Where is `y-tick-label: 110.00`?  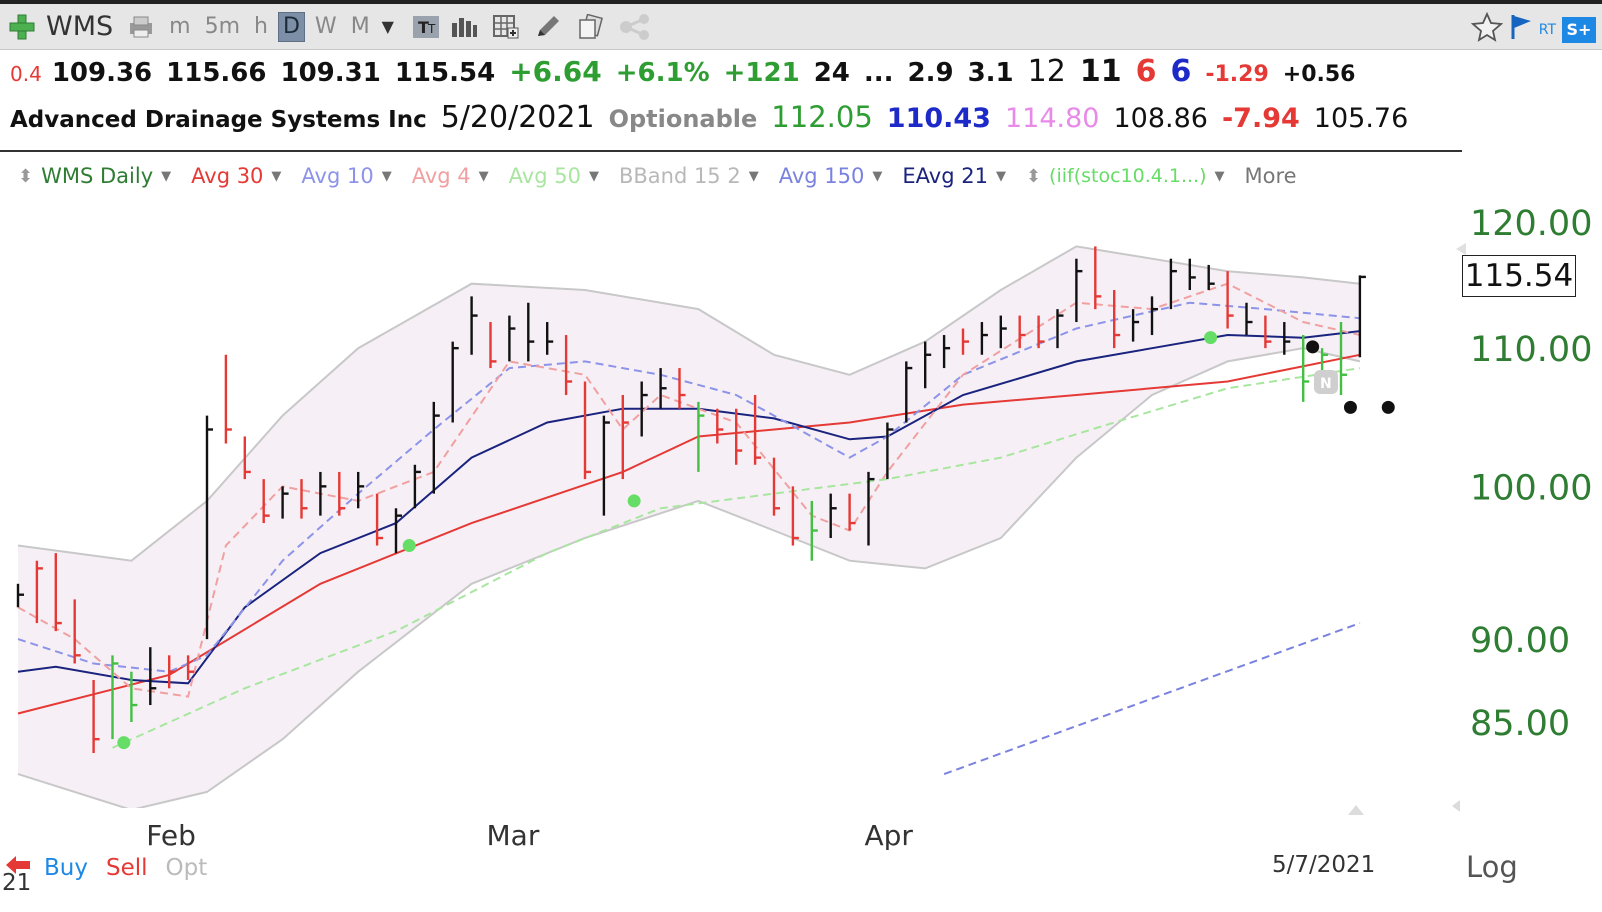 y-tick-label: 110.00 is located at coordinates (1531, 350).